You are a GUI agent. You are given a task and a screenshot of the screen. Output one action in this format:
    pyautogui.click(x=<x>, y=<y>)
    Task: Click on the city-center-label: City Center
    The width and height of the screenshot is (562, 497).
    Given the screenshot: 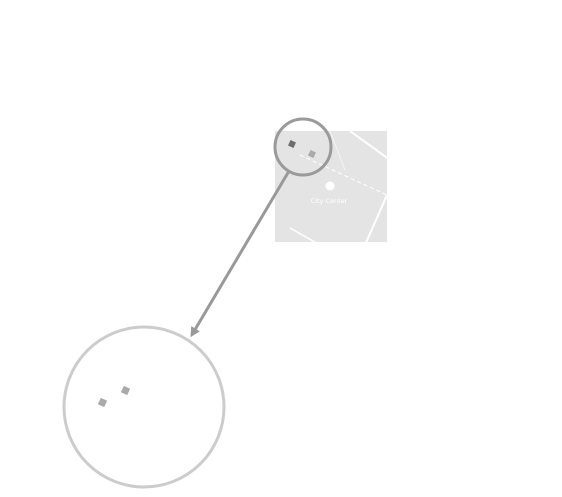 What is the action you would take?
    pyautogui.click(x=329, y=201)
    